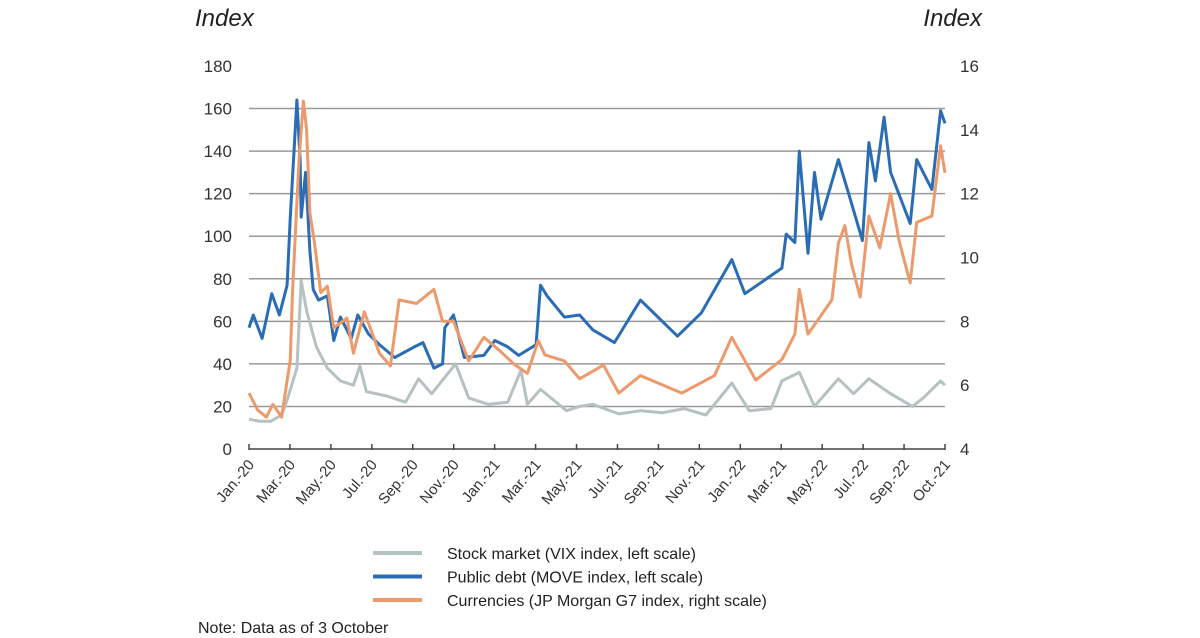 This screenshot has height=638, width=1200. Describe the element at coordinates (606, 479) in the screenshot. I see `x-tick-label: Jul.-21` at that location.